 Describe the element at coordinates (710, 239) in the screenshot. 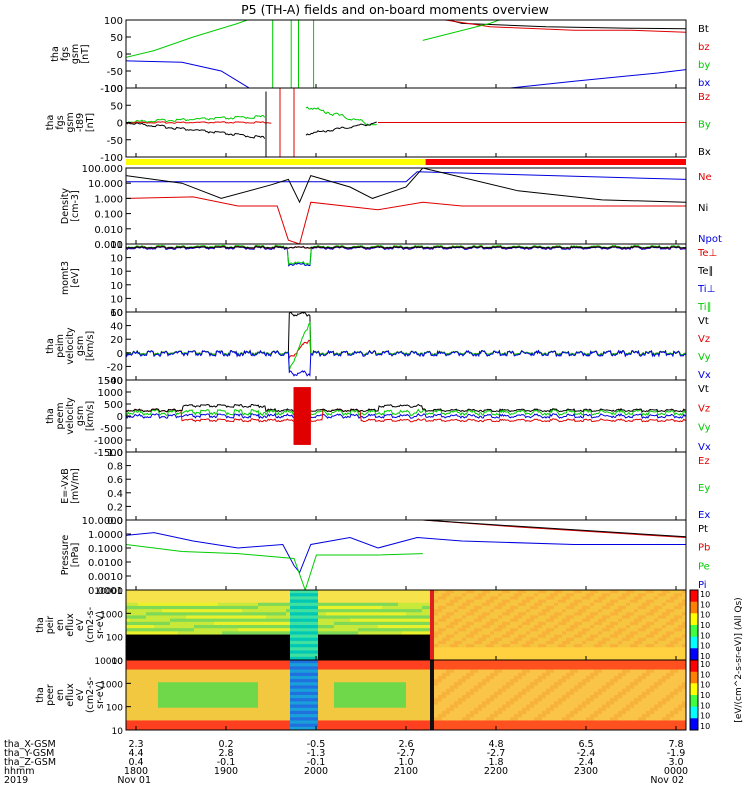

I see `legend-Npot: Npot` at that location.